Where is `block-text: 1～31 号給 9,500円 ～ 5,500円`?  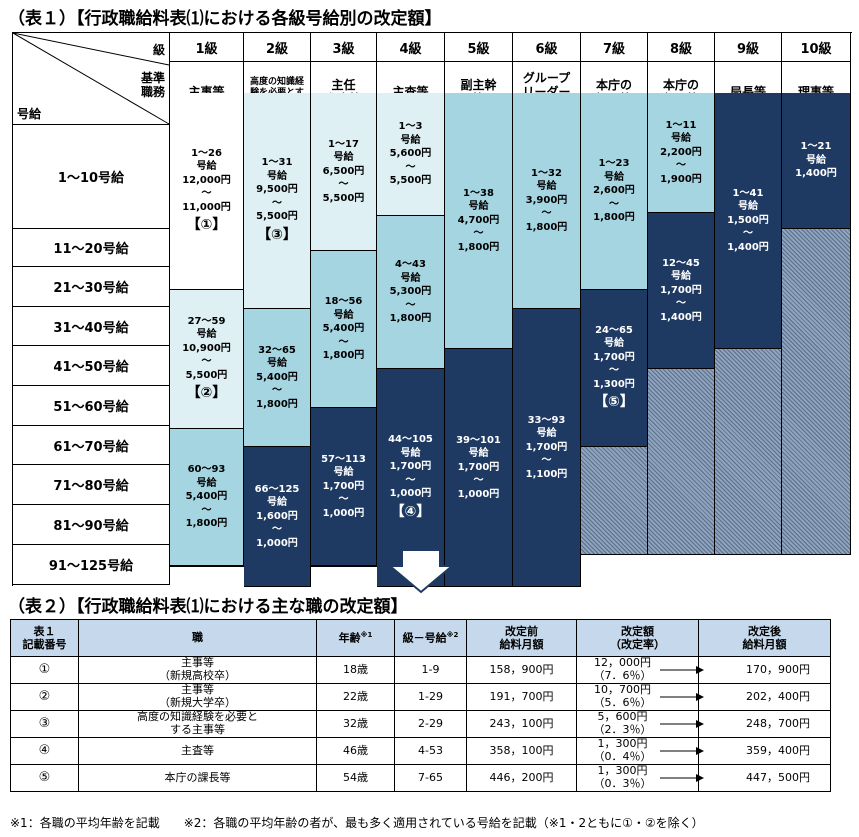
block-text: 1～31 号給 9,500円 ～ 5,500円 is located at coordinates (277, 190).